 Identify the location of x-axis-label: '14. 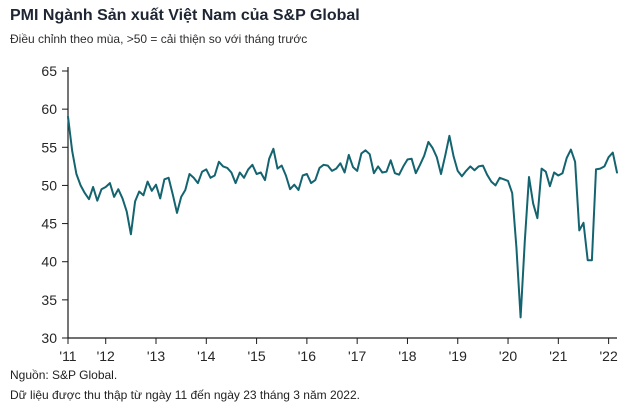
(206, 356).